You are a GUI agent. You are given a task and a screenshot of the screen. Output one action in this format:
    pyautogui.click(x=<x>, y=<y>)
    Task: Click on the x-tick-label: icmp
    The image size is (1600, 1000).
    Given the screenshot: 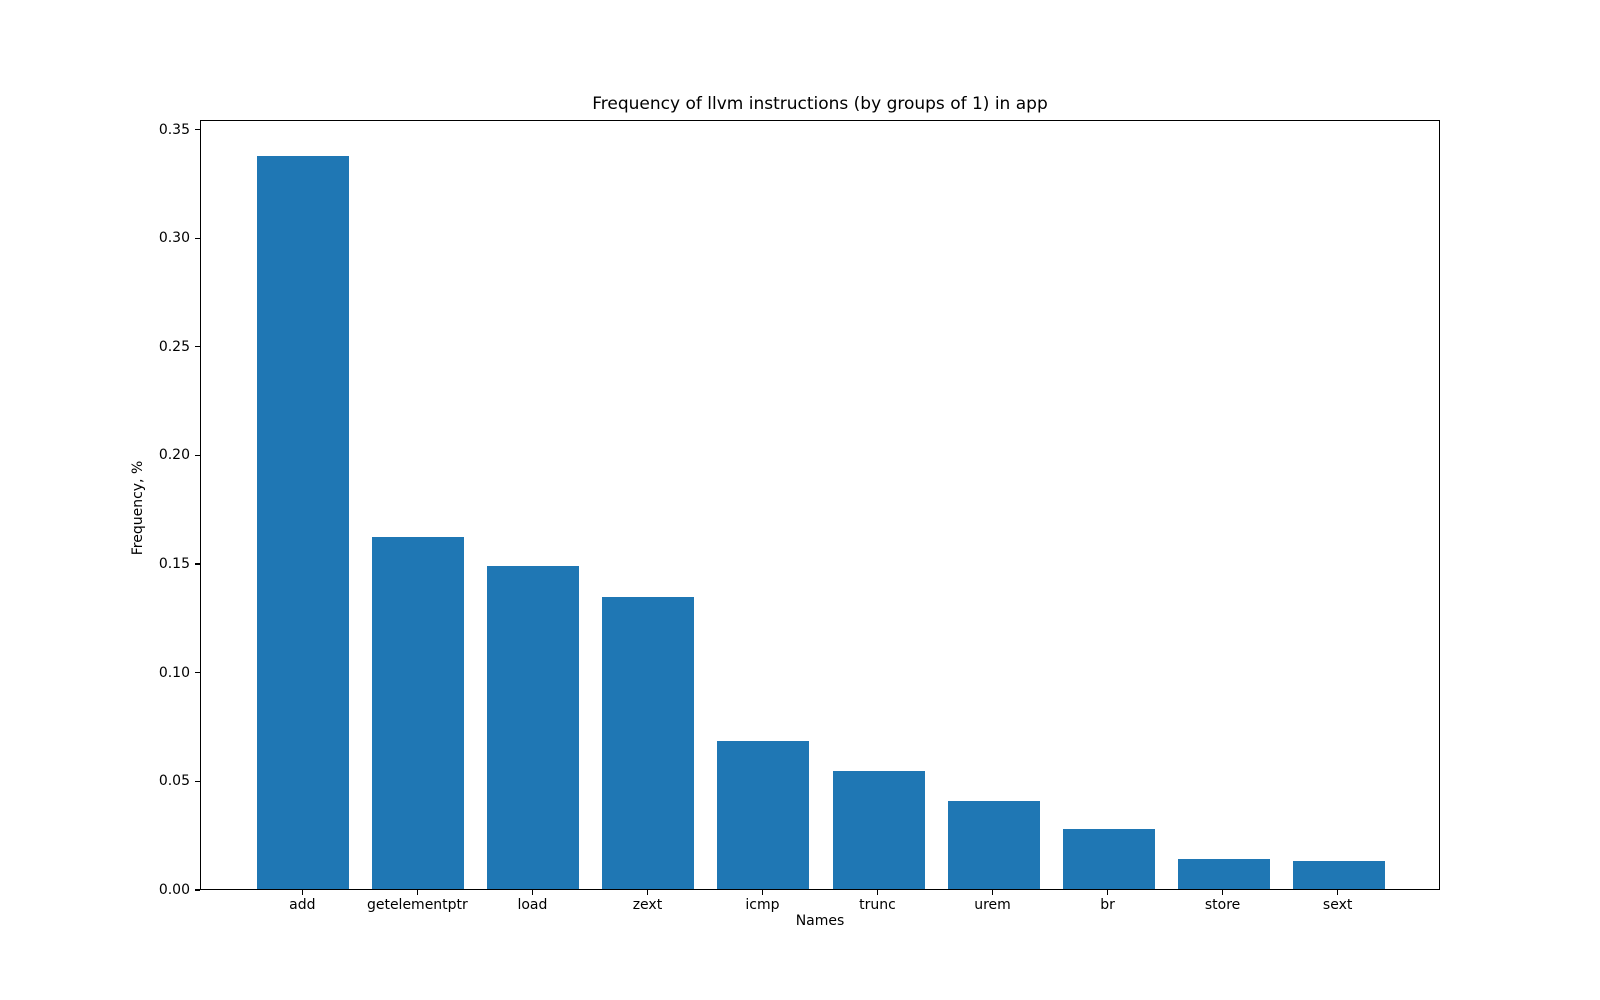 What is the action you would take?
    pyautogui.click(x=762, y=905)
    